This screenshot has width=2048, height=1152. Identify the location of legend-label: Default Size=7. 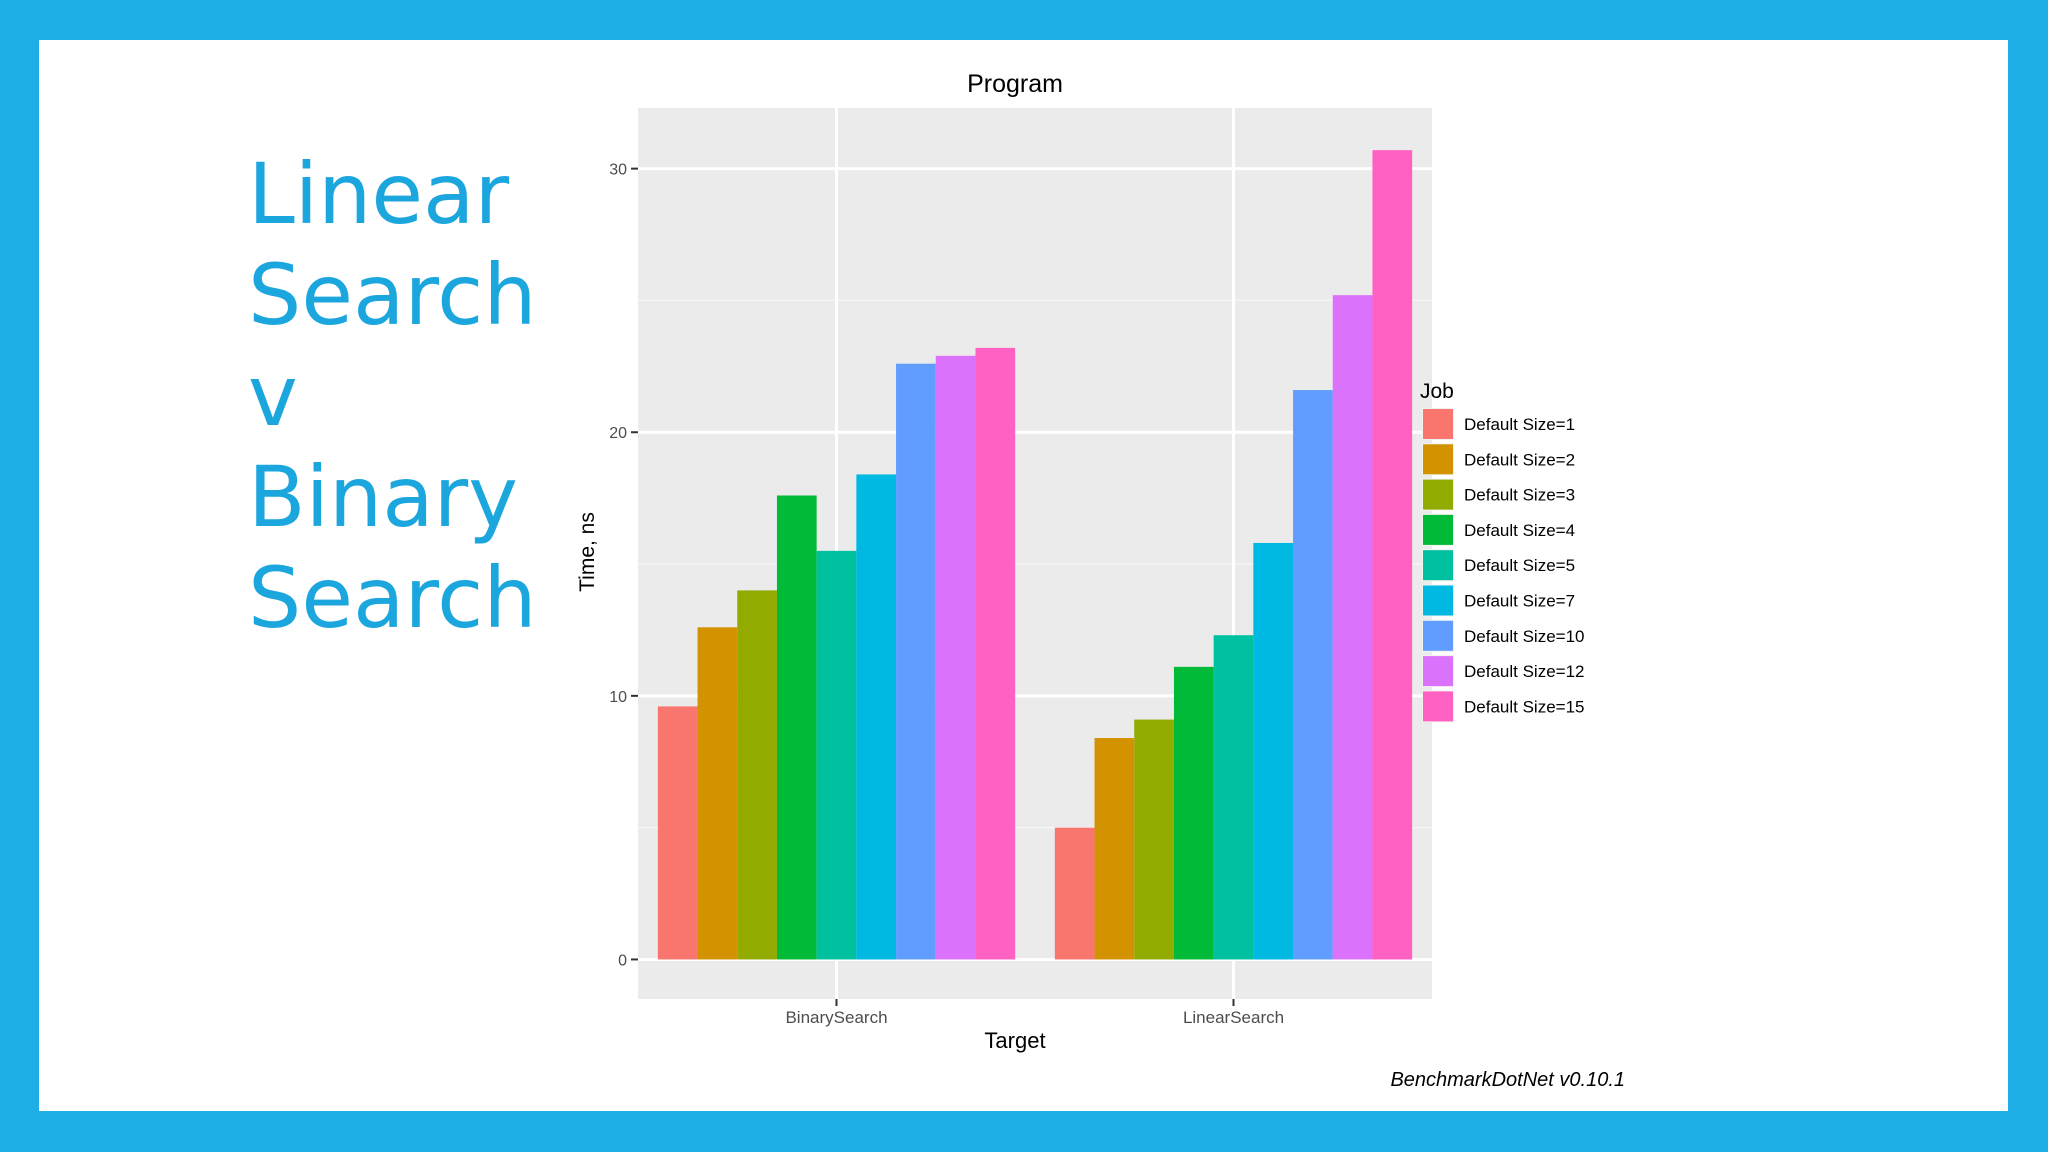
(1519, 601).